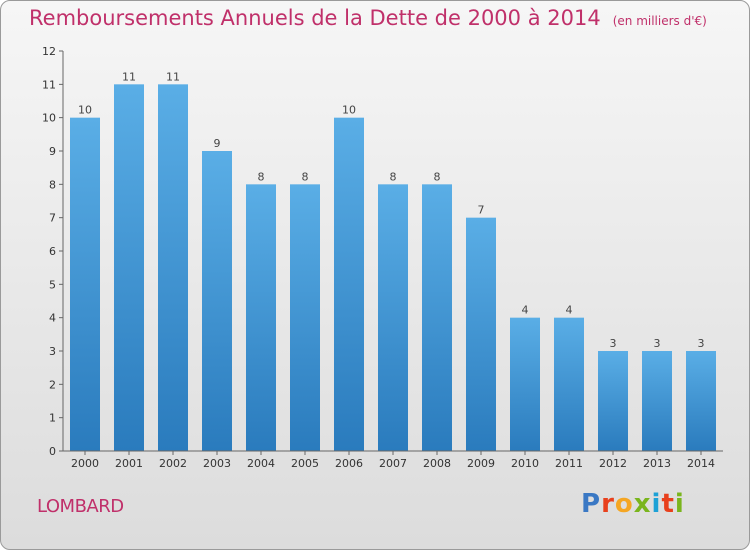 The image size is (750, 550). Describe the element at coordinates (261, 318) in the screenshot. I see `bar-2004` at that location.